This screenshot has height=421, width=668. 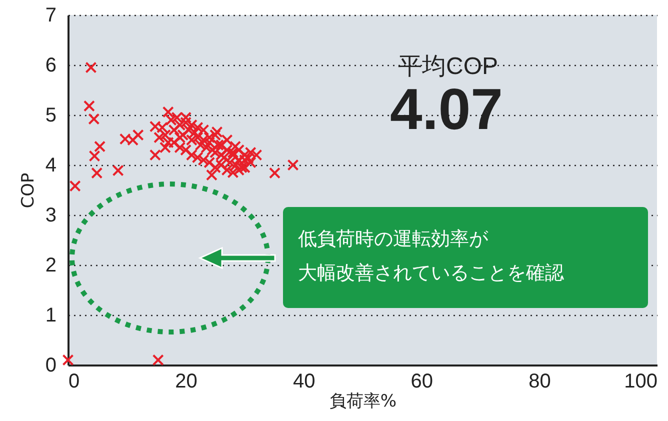 I want to click on x-tick-label: 100, so click(x=641, y=381).